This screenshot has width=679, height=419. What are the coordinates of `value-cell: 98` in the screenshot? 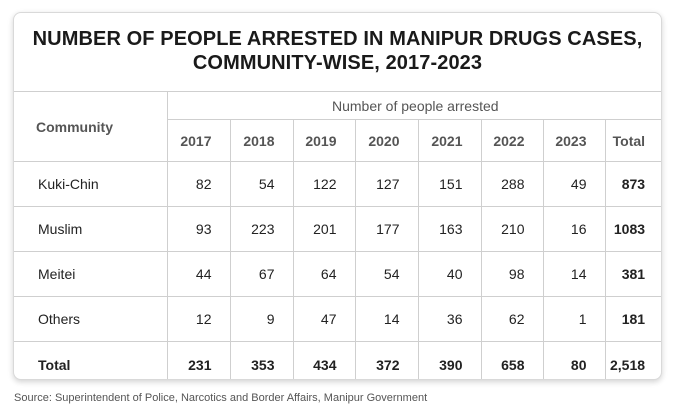 It's located at (512, 274).